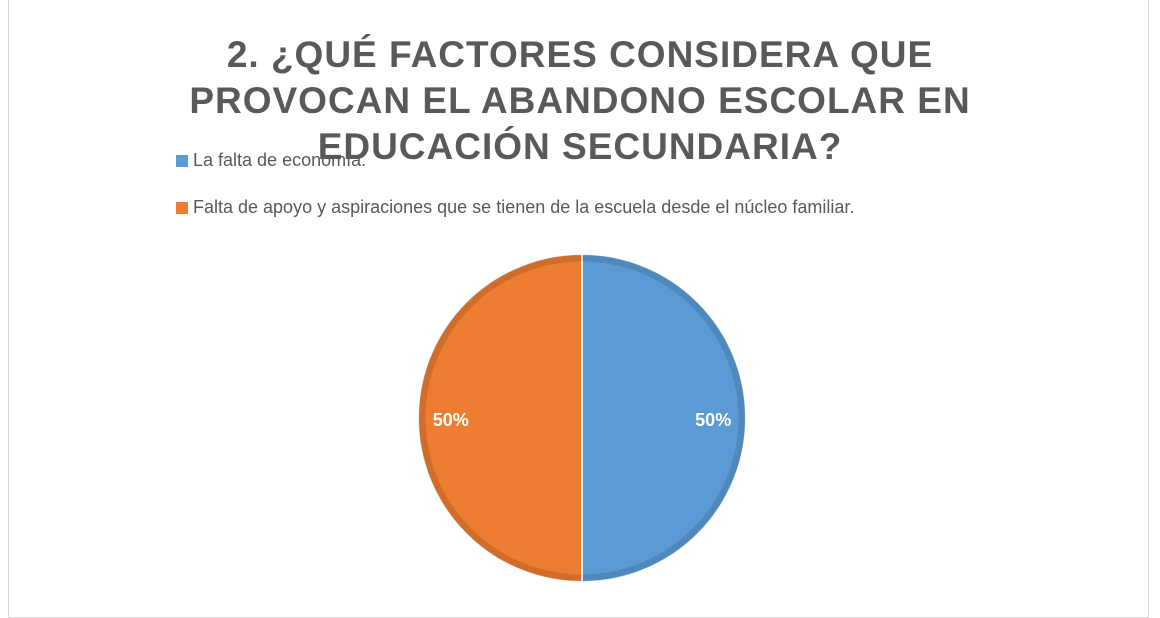  I want to click on legend-label: La falta de economía., so click(279, 160).